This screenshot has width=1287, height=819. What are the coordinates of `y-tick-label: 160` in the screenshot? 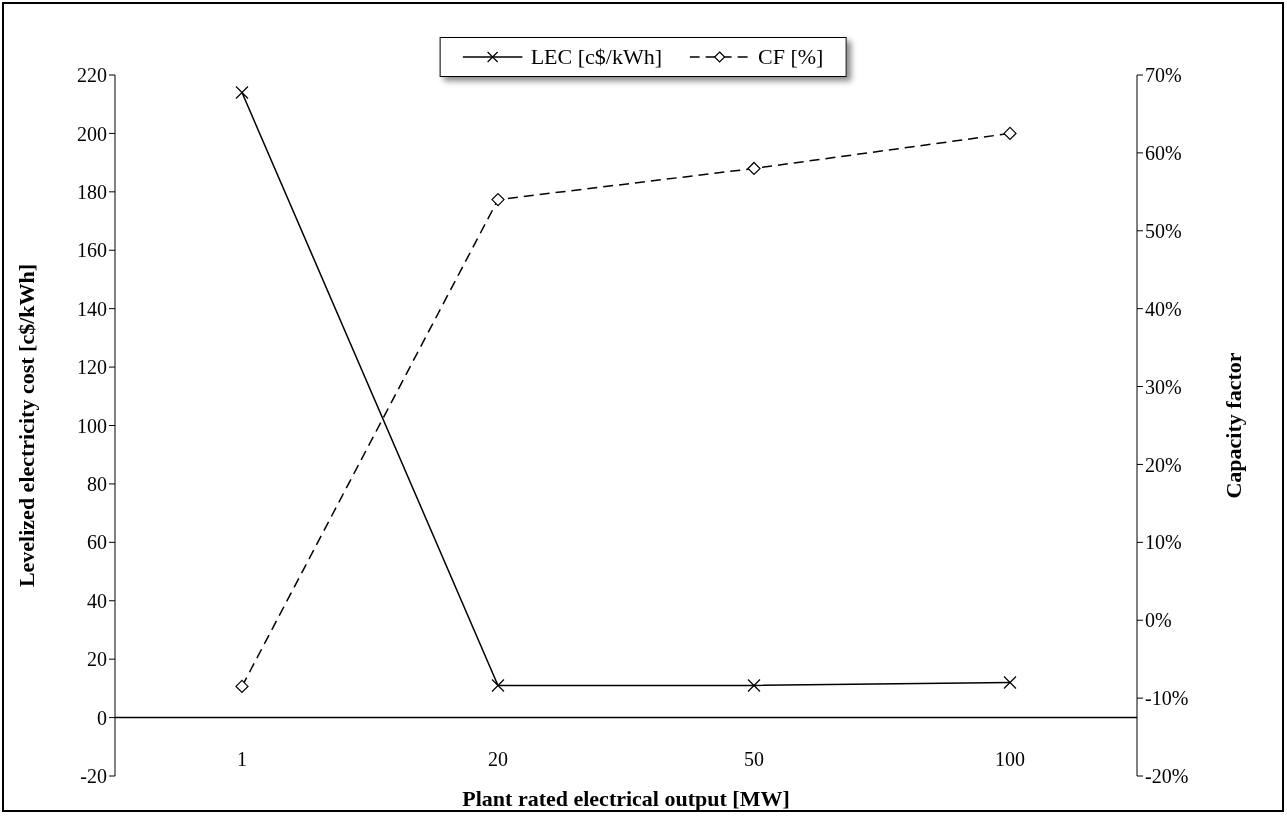 It's located at (92, 250).